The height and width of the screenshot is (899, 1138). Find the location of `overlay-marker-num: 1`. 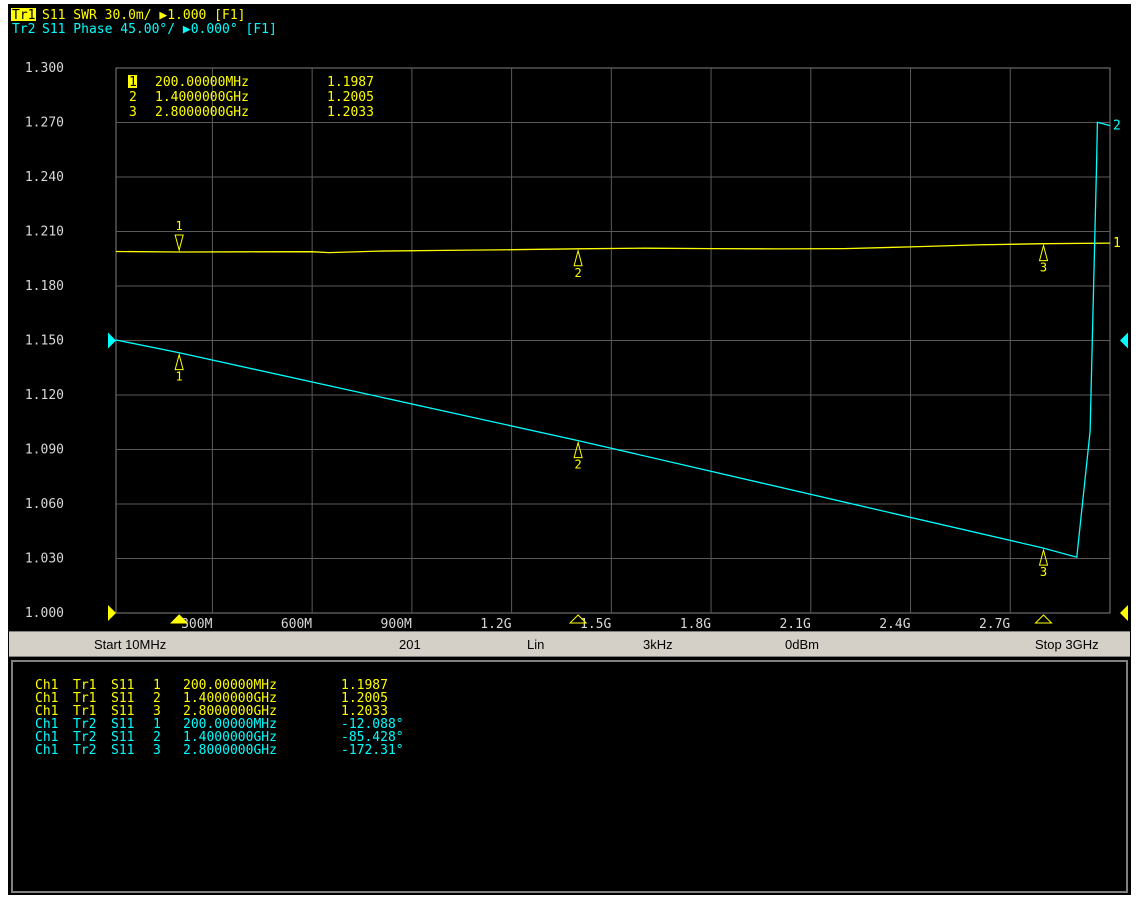

overlay-marker-num: 1 is located at coordinates (133, 82).